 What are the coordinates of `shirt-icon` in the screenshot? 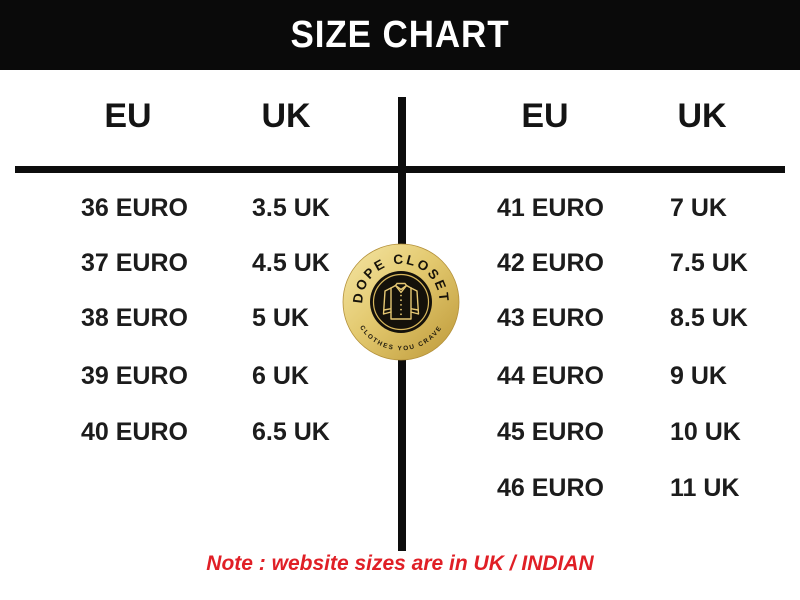 It's located at (401, 301).